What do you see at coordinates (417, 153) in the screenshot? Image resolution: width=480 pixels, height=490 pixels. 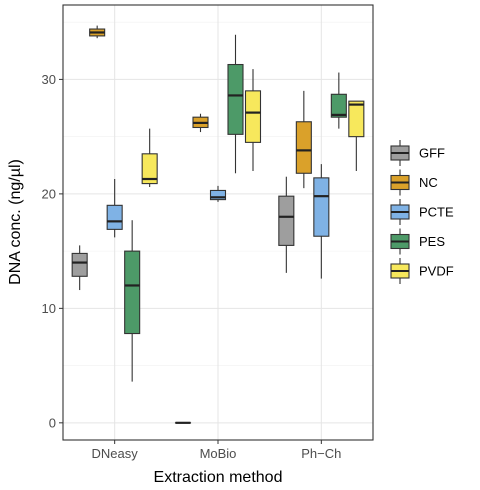 I see `legend-item-gff: GFF` at bounding box center [417, 153].